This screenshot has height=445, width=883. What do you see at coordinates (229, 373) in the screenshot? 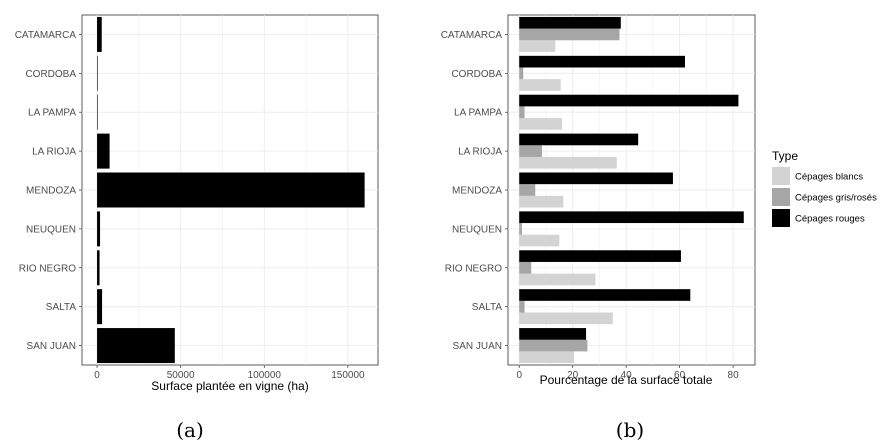
I see `chart-a-x-ticks: 0 50000 100000 150000` at bounding box center [229, 373].